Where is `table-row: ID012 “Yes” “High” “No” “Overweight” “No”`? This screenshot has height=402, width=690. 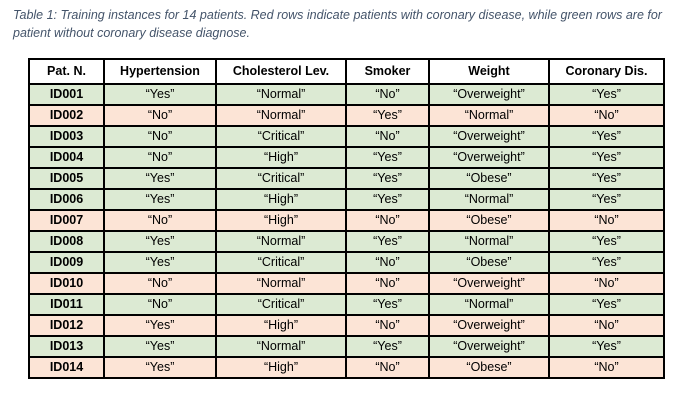 table-row: ID012 “Yes” “High” “No” “Overweight” “No” is located at coordinates (346, 325).